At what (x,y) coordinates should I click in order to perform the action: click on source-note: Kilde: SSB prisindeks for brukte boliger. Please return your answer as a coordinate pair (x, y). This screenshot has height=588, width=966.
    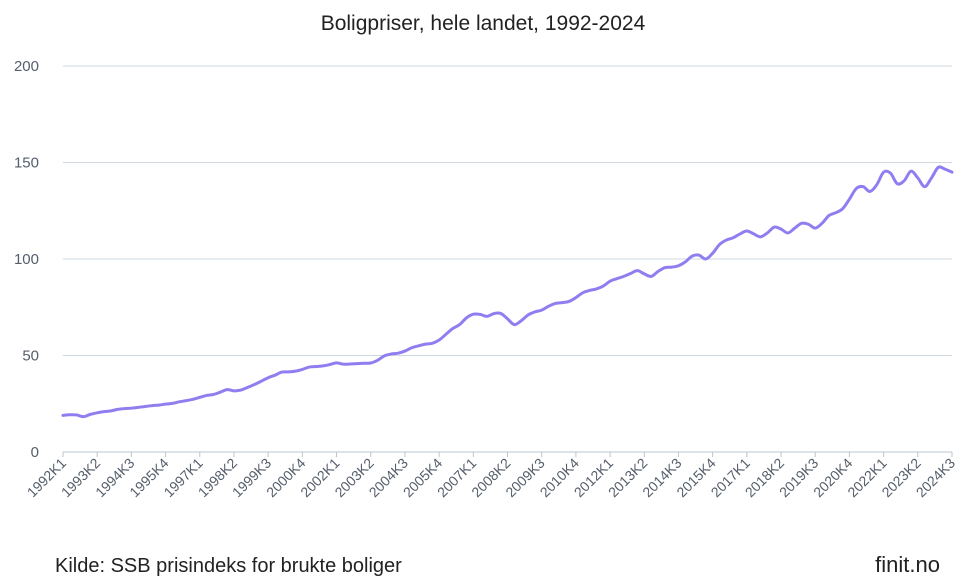
    Looking at the image, I should click on (228, 566).